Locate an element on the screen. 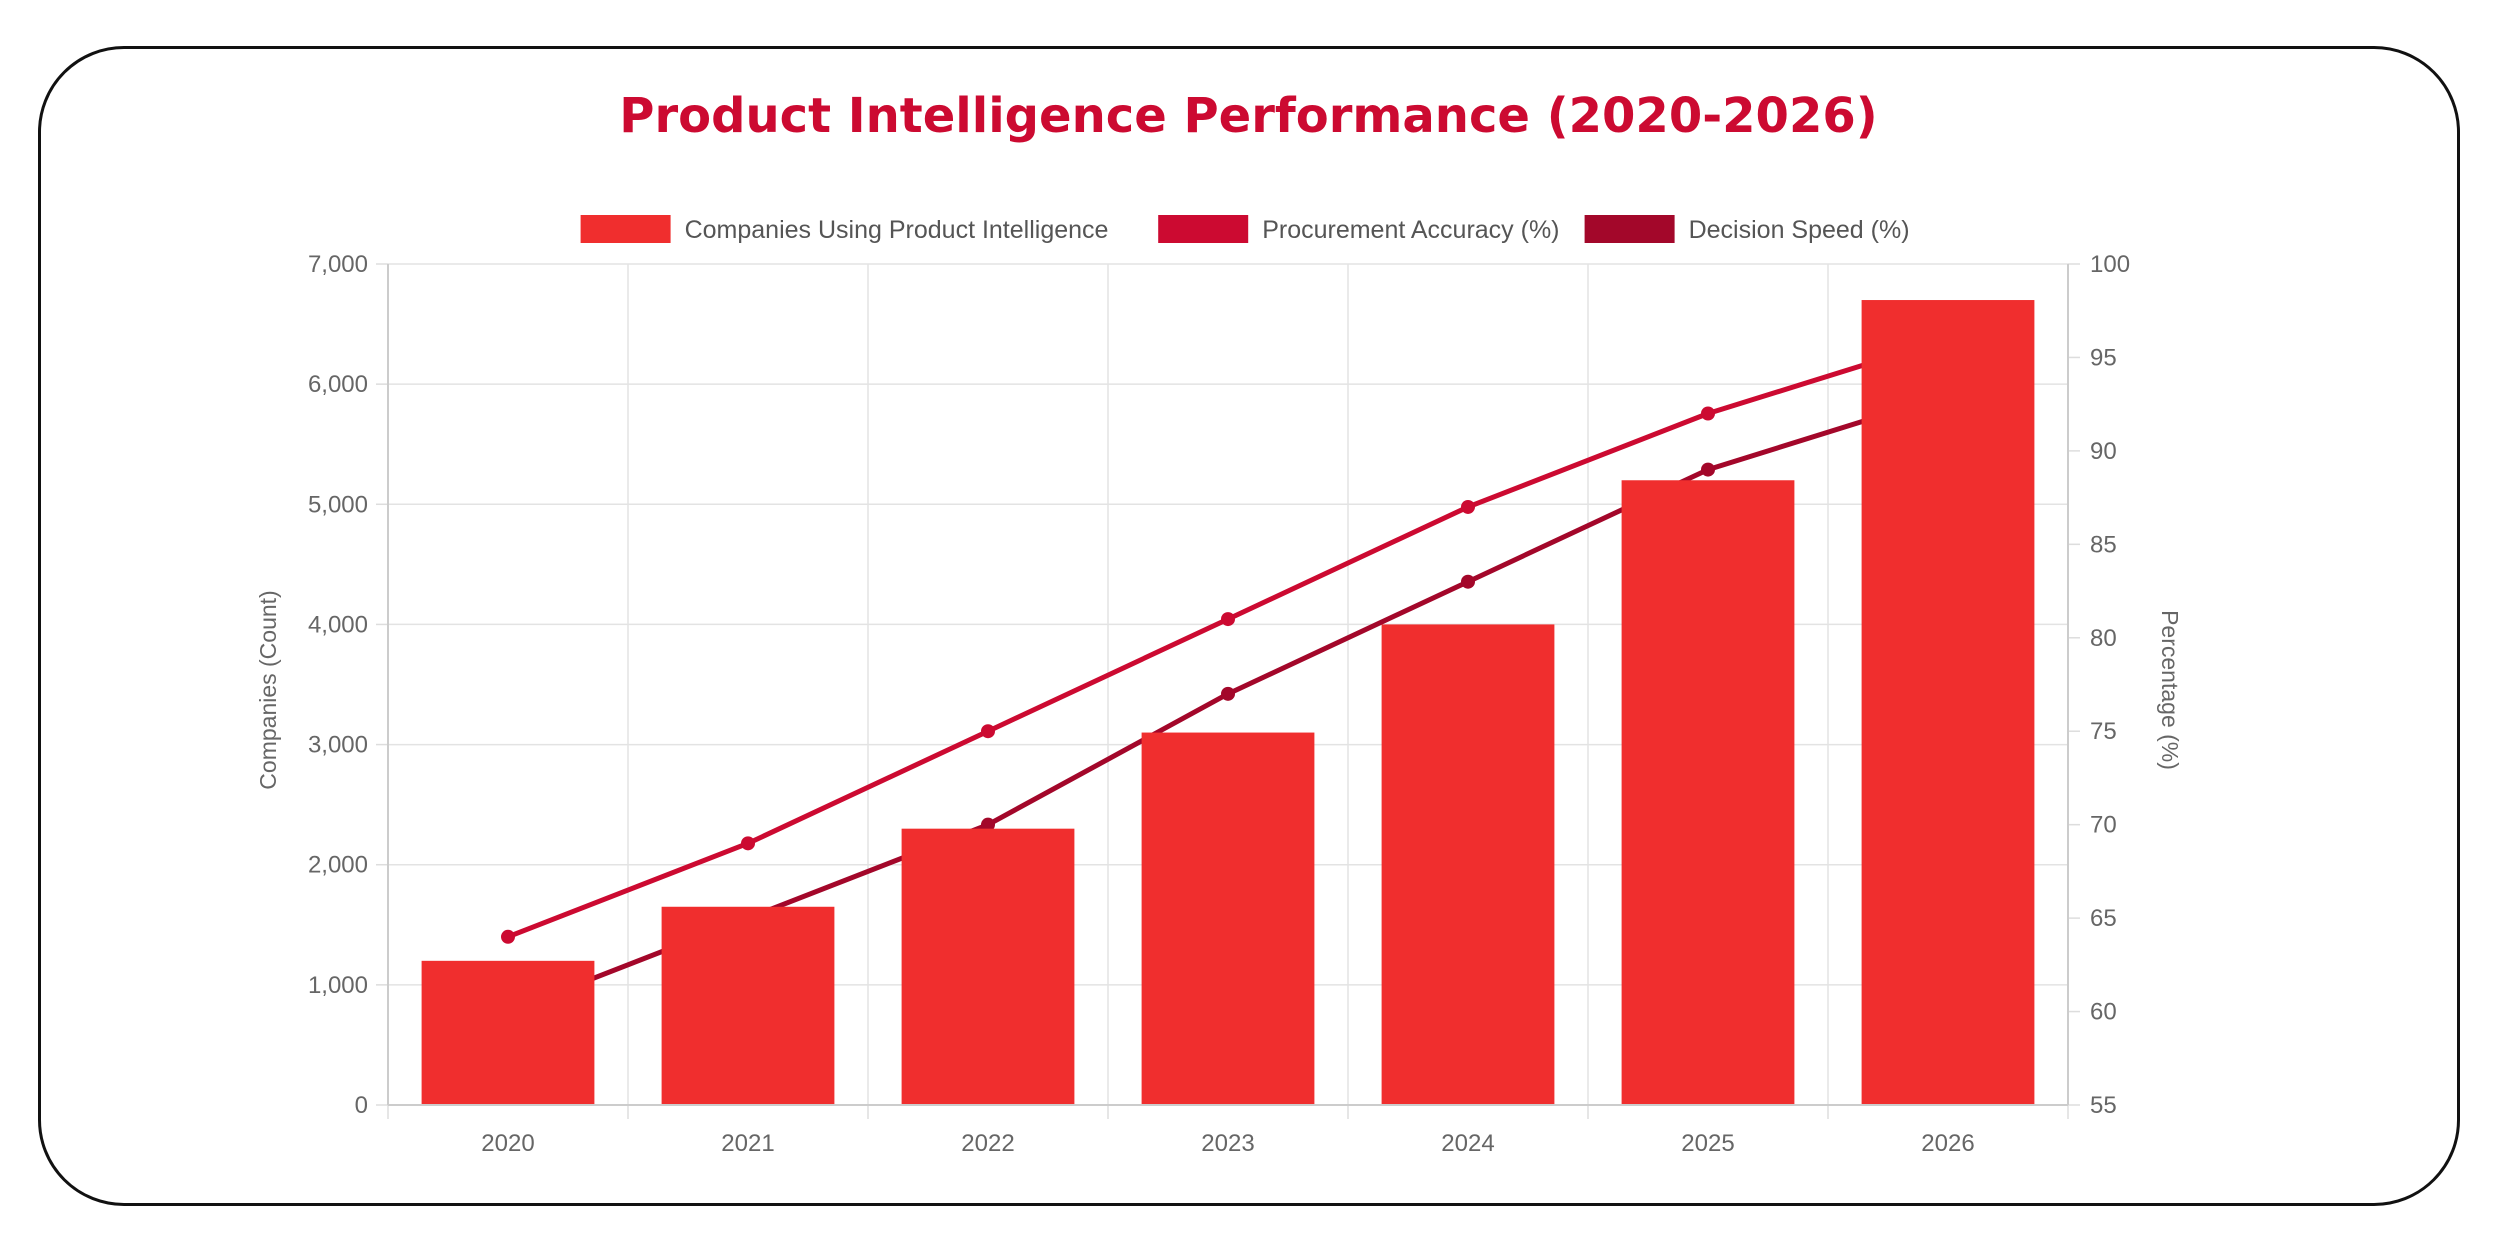  y-left-tick-label: 0 is located at coordinates (361, 1105).